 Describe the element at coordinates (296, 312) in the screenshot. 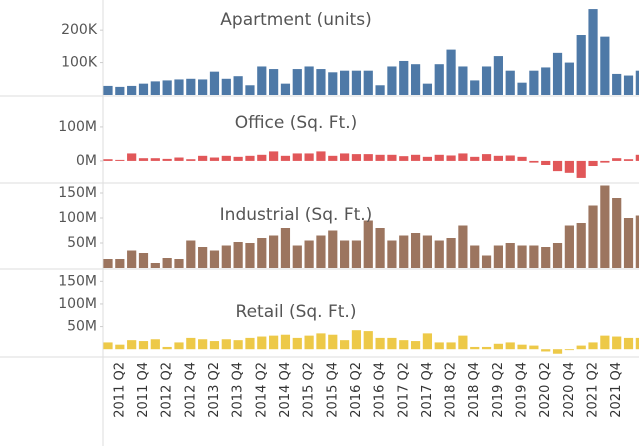

I see `panel-title: Retail (Sq. Ft.)` at that location.